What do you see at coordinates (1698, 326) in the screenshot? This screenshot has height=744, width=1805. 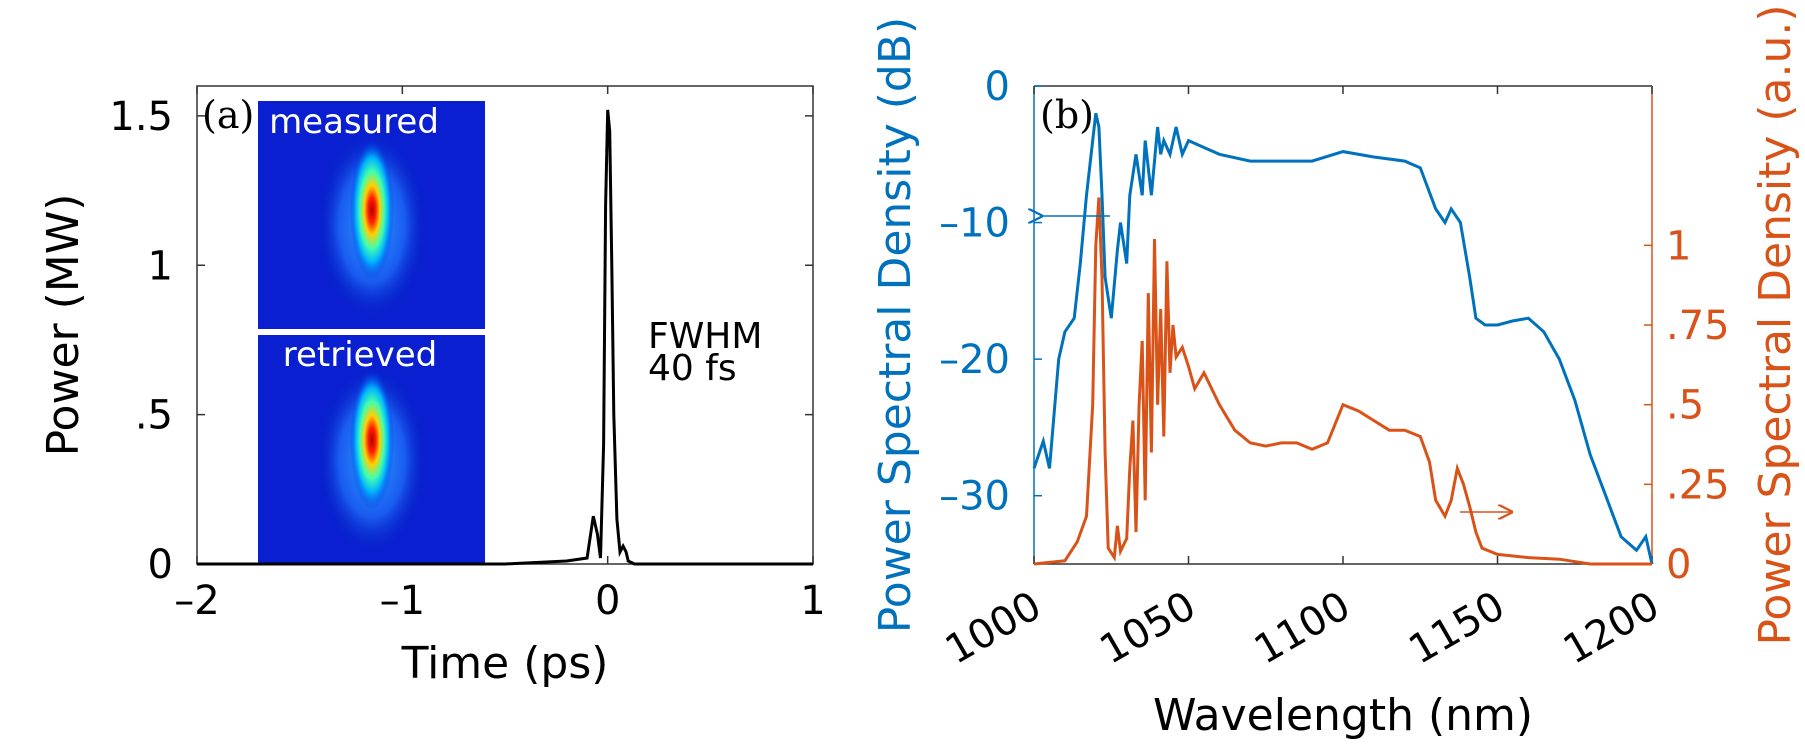 I see `panel-b-right-tick-label: .75` at bounding box center [1698, 326].